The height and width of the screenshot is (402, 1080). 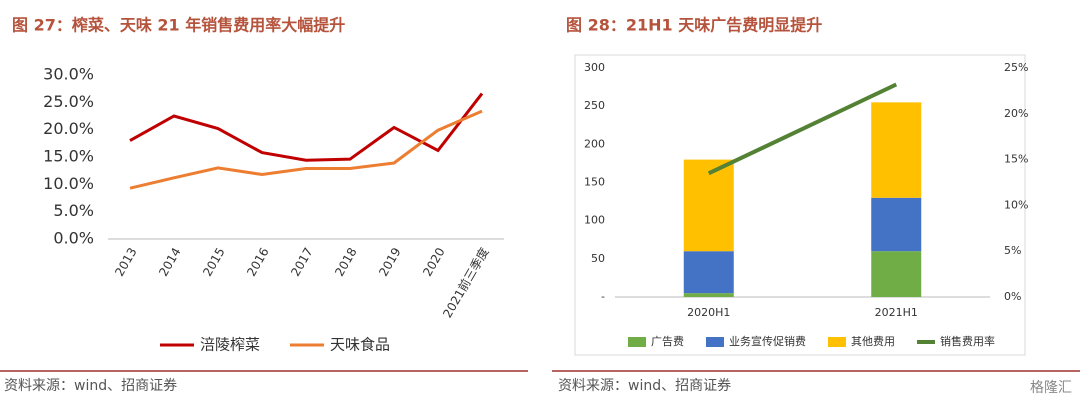 I want to click on chart-title: 图 28：21H1 天味广告费明显提升, so click(x=694, y=25).